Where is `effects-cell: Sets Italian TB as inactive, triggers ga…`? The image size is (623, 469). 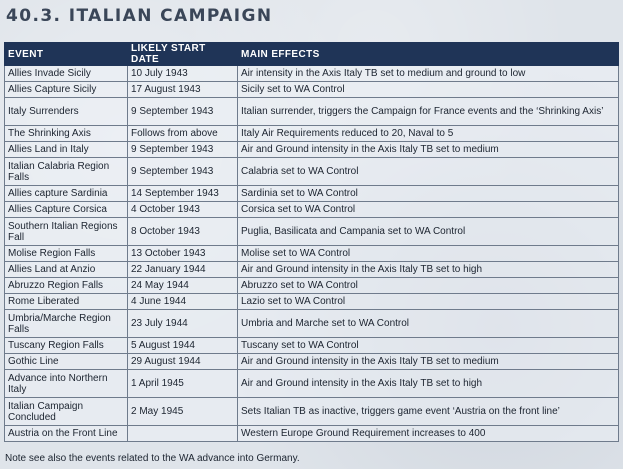
effects-cell: Sets Italian TB as inactive, triggers ga… is located at coordinates (428, 411).